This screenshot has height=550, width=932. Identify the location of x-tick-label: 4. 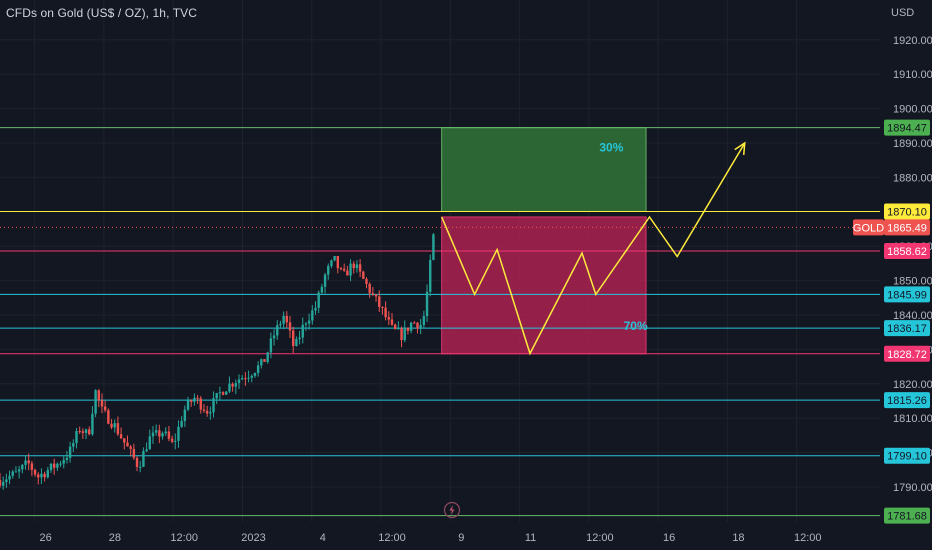
(323, 538).